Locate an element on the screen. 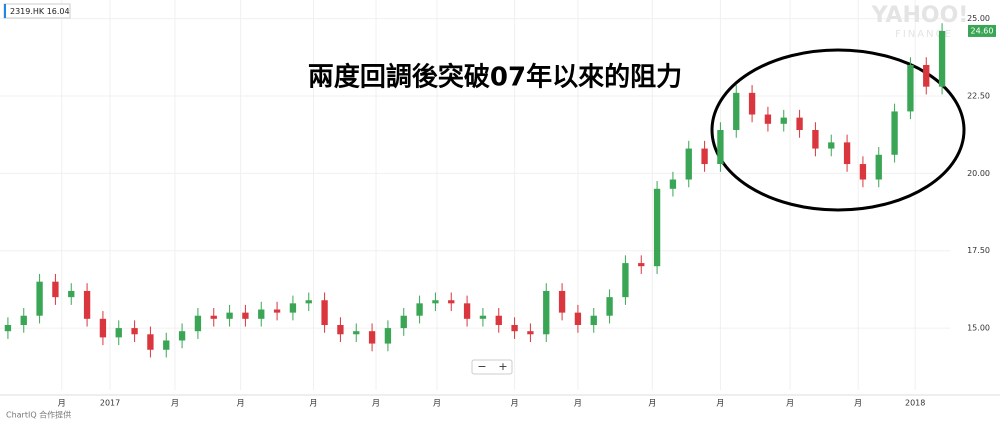  symbol-accent is located at coordinates (5, 11).